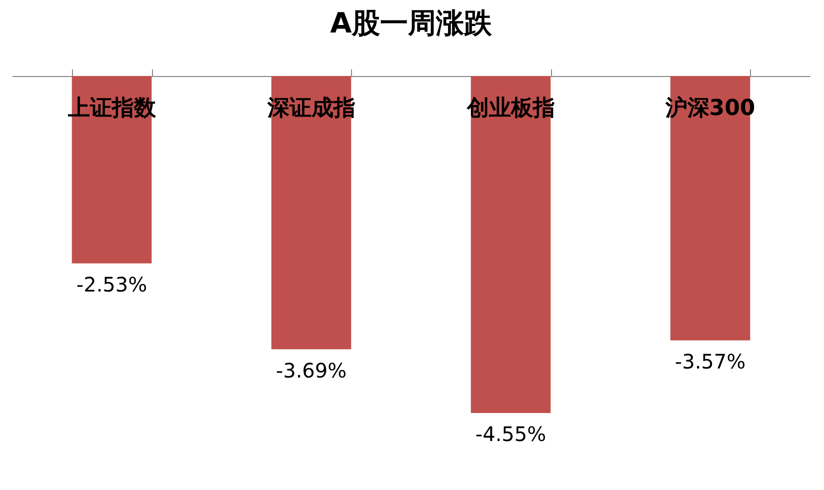 This screenshot has height=490, width=824. What do you see at coordinates (710, 361) in the screenshot?
I see `data-label: -3.57%` at bounding box center [710, 361].